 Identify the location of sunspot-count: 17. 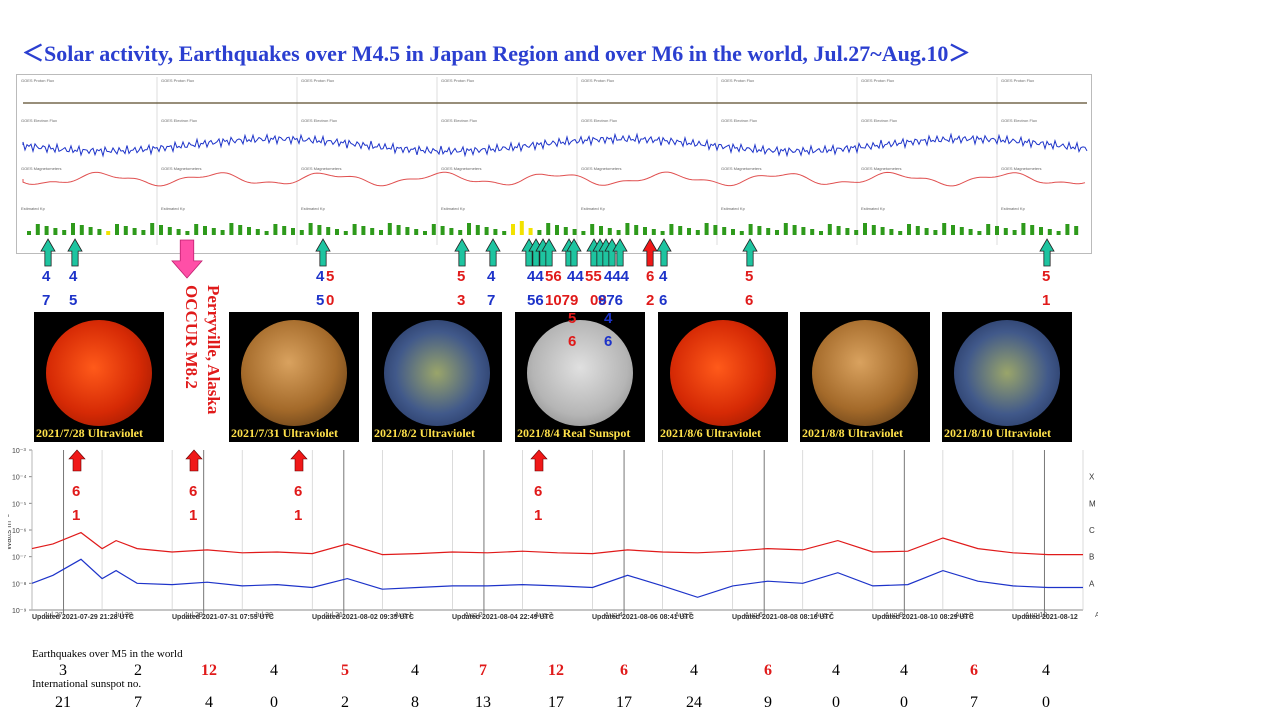
(624, 702).